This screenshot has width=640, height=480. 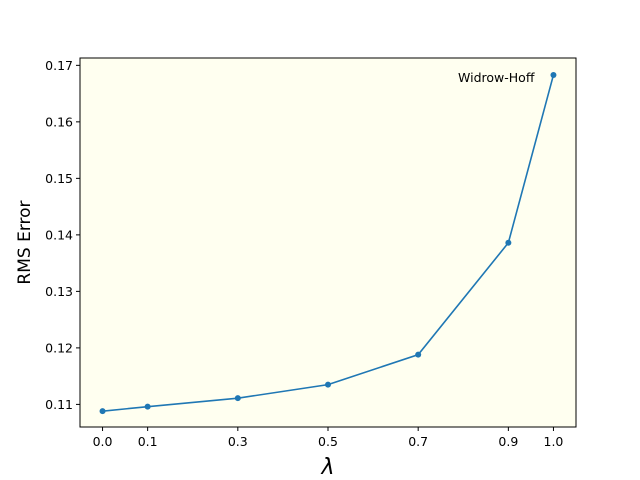 What do you see at coordinates (327, 467) in the screenshot?
I see `x-axis-label: λ` at bounding box center [327, 467].